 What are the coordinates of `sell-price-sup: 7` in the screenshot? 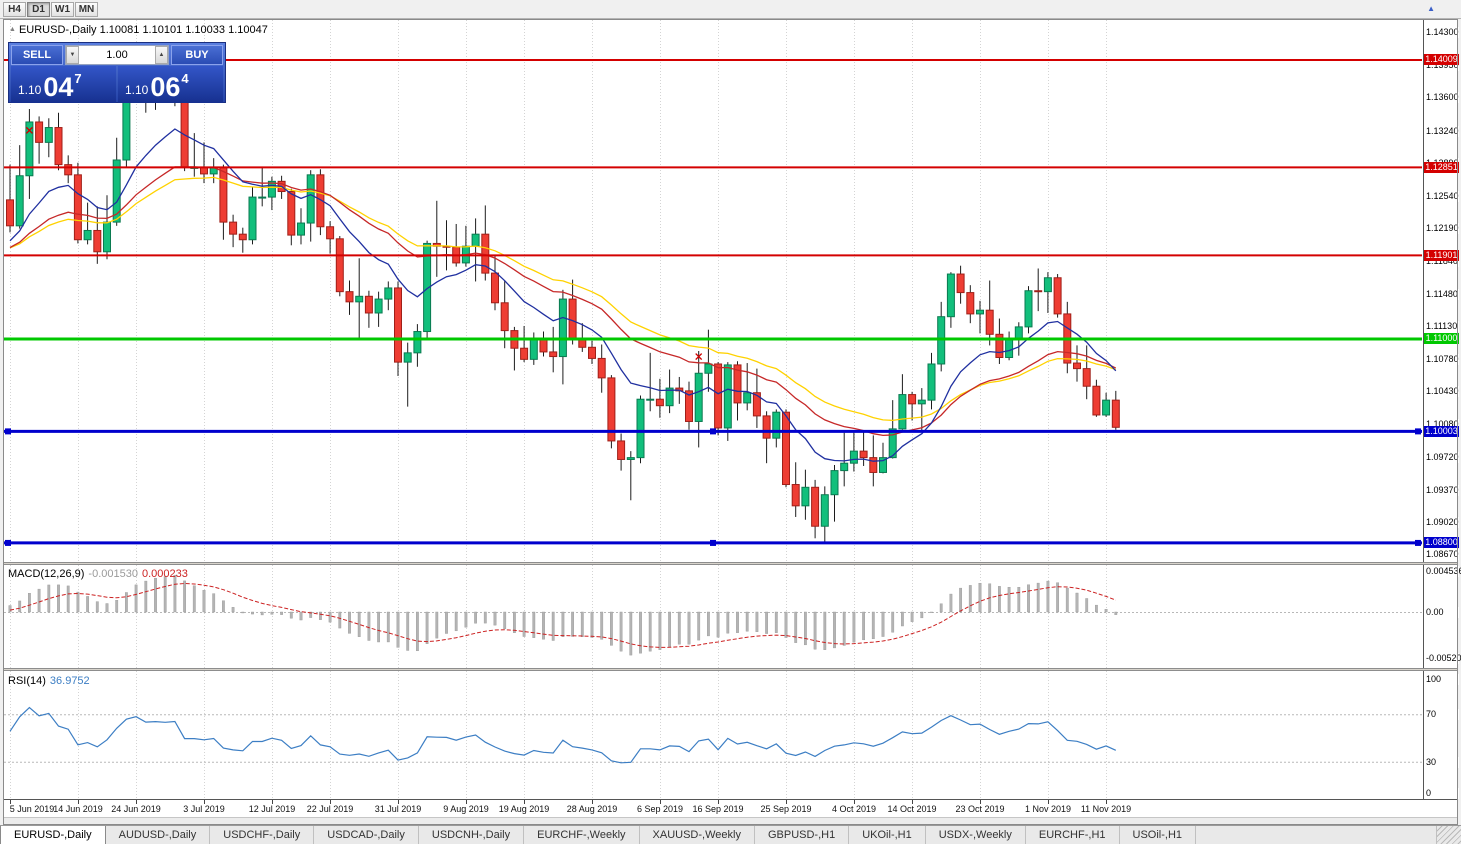 It's located at (78, 78).